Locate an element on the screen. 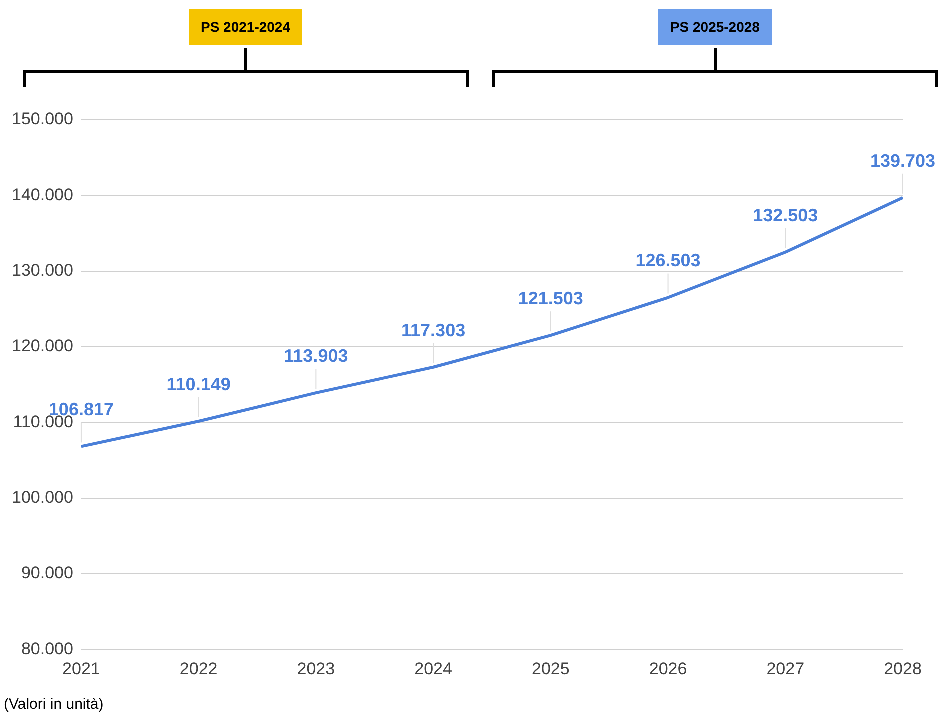 The image size is (943, 718). y-tick-label: 80.000 is located at coordinates (47, 648).